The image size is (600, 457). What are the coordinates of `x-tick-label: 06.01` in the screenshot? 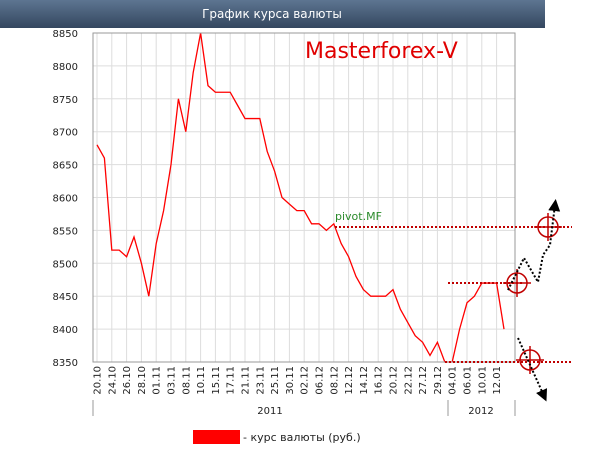 It's located at (468, 380).